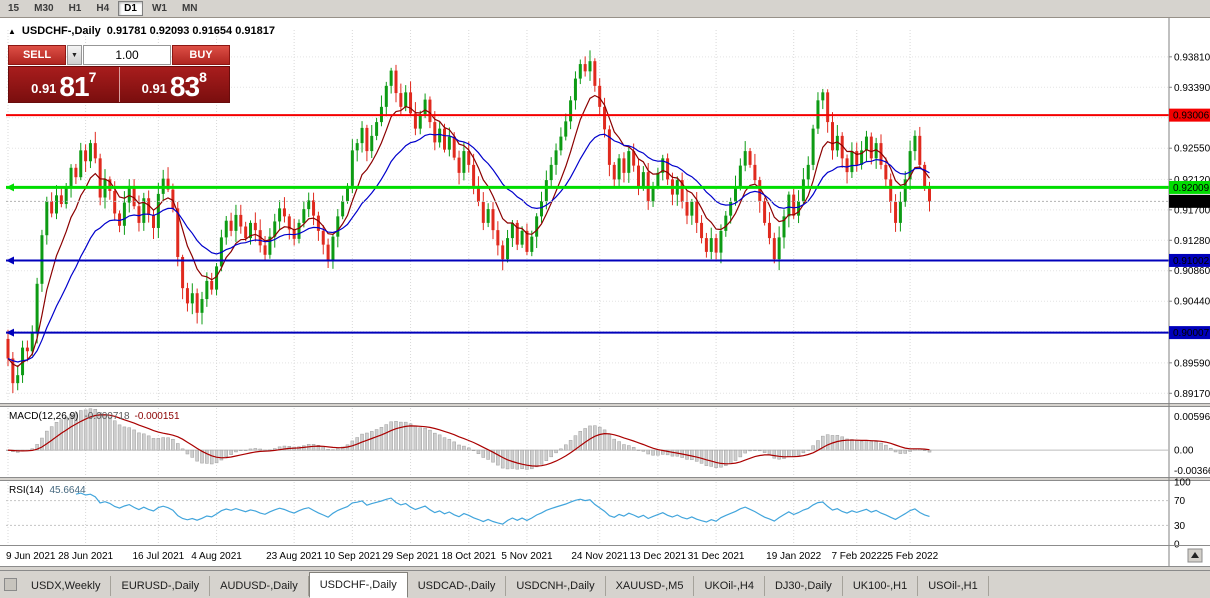 The image size is (1210, 598). What do you see at coordinates (1192, 471) in the screenshot?
I see `svg-text: -0.003664` at bounding box center [1192, 471].